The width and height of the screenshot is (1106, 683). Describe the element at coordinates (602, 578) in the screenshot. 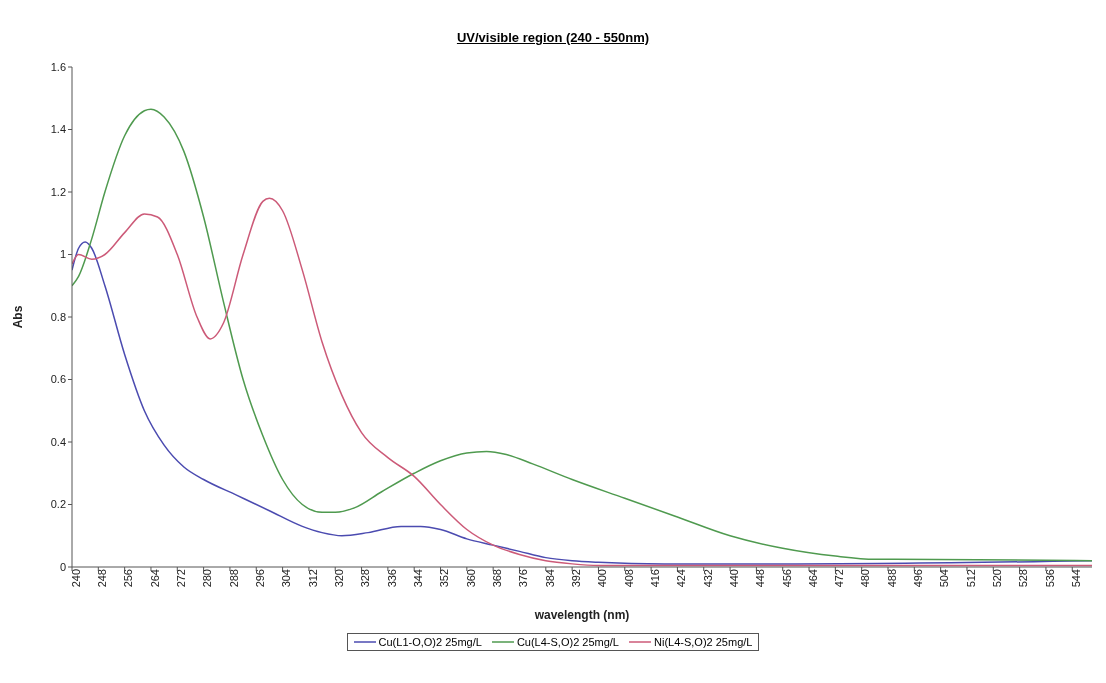

I see `x-tick-label: 400` at that location.